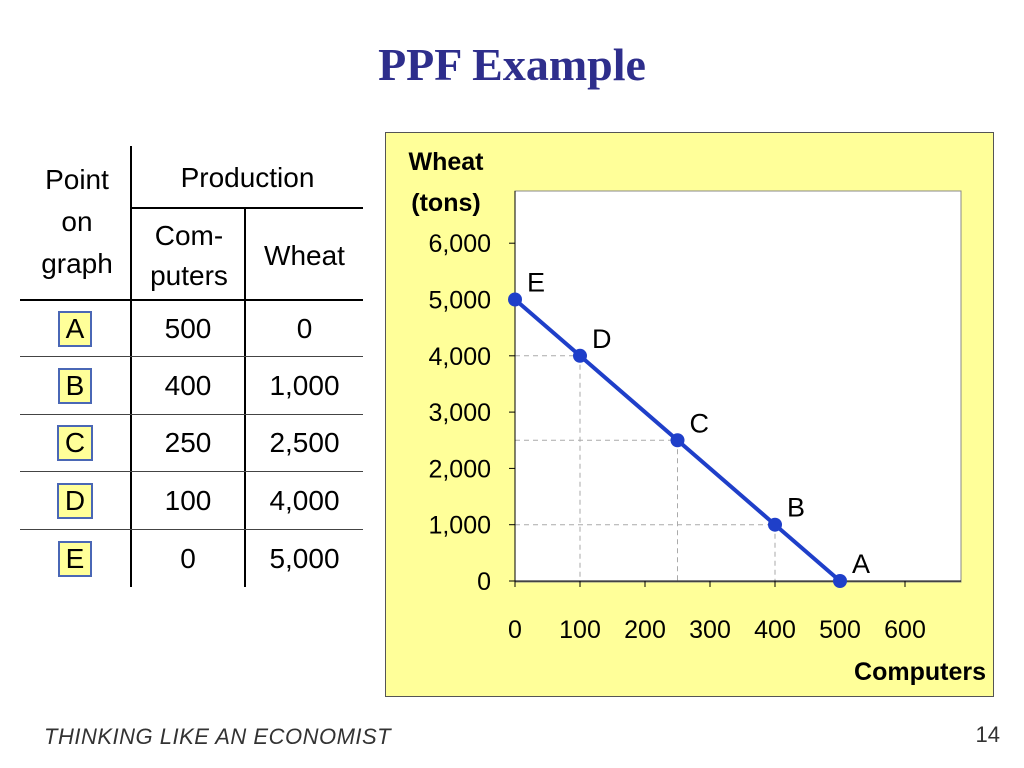  What do you see at coordinates (861, 564) in the screenshot?
I see `point-label-a: A` at bounding box center [861, 564].